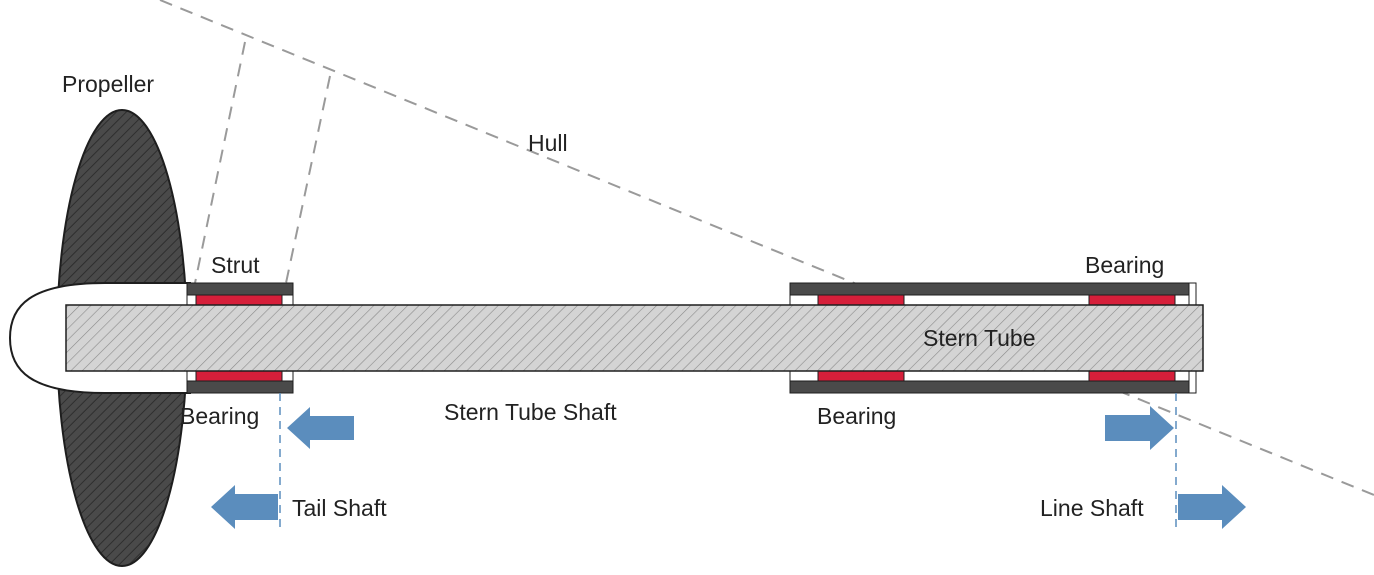  Describe the element at coordinates (235, 265) in the screenshot. I see `strut-label: Strut` at that location.